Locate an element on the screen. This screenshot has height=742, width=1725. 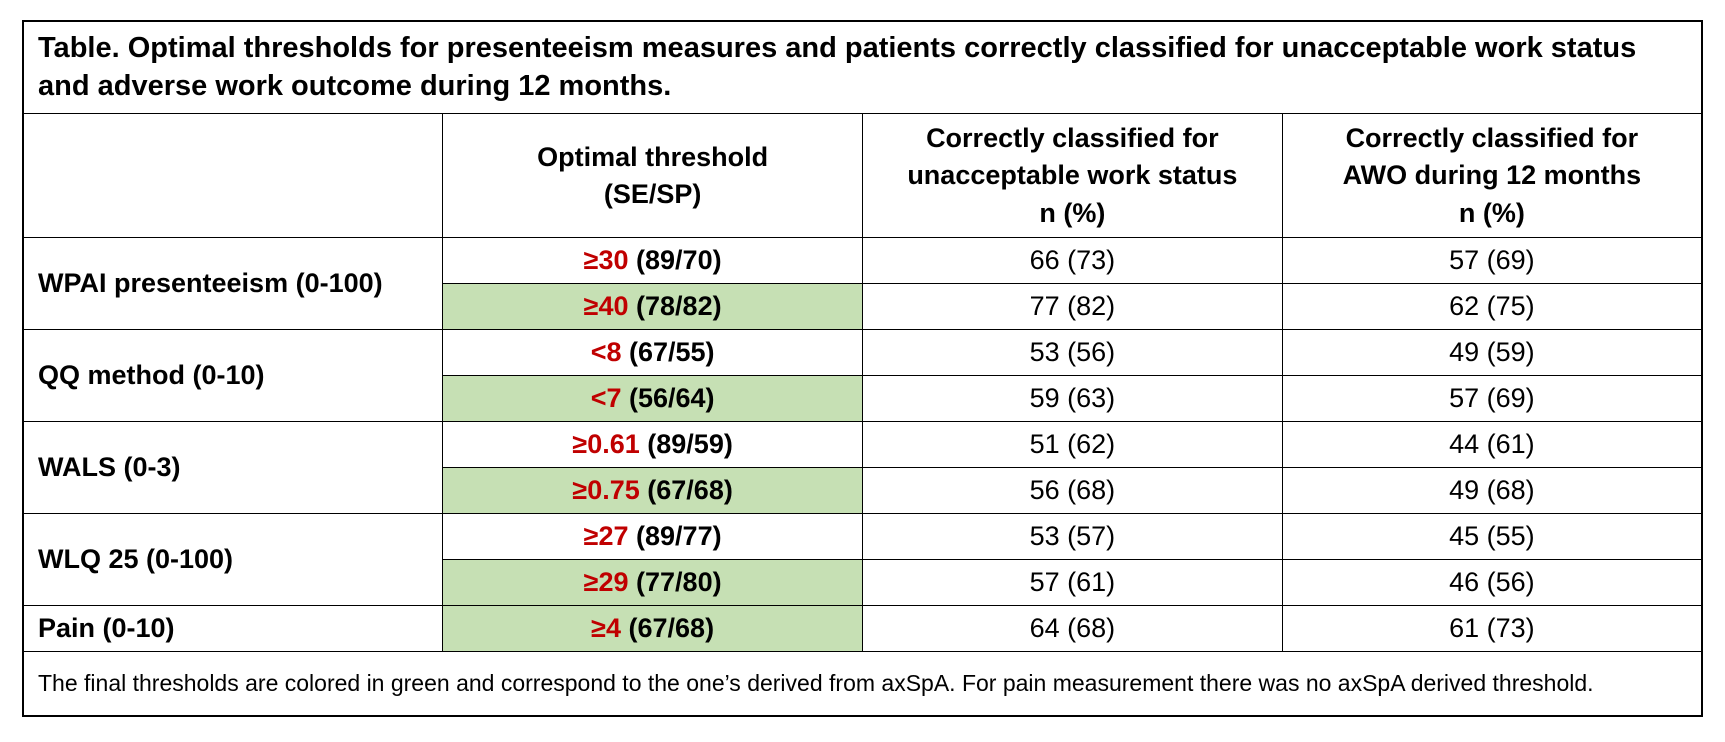
threshold-value: ≥0.61 is located at coordinates (606, 444).